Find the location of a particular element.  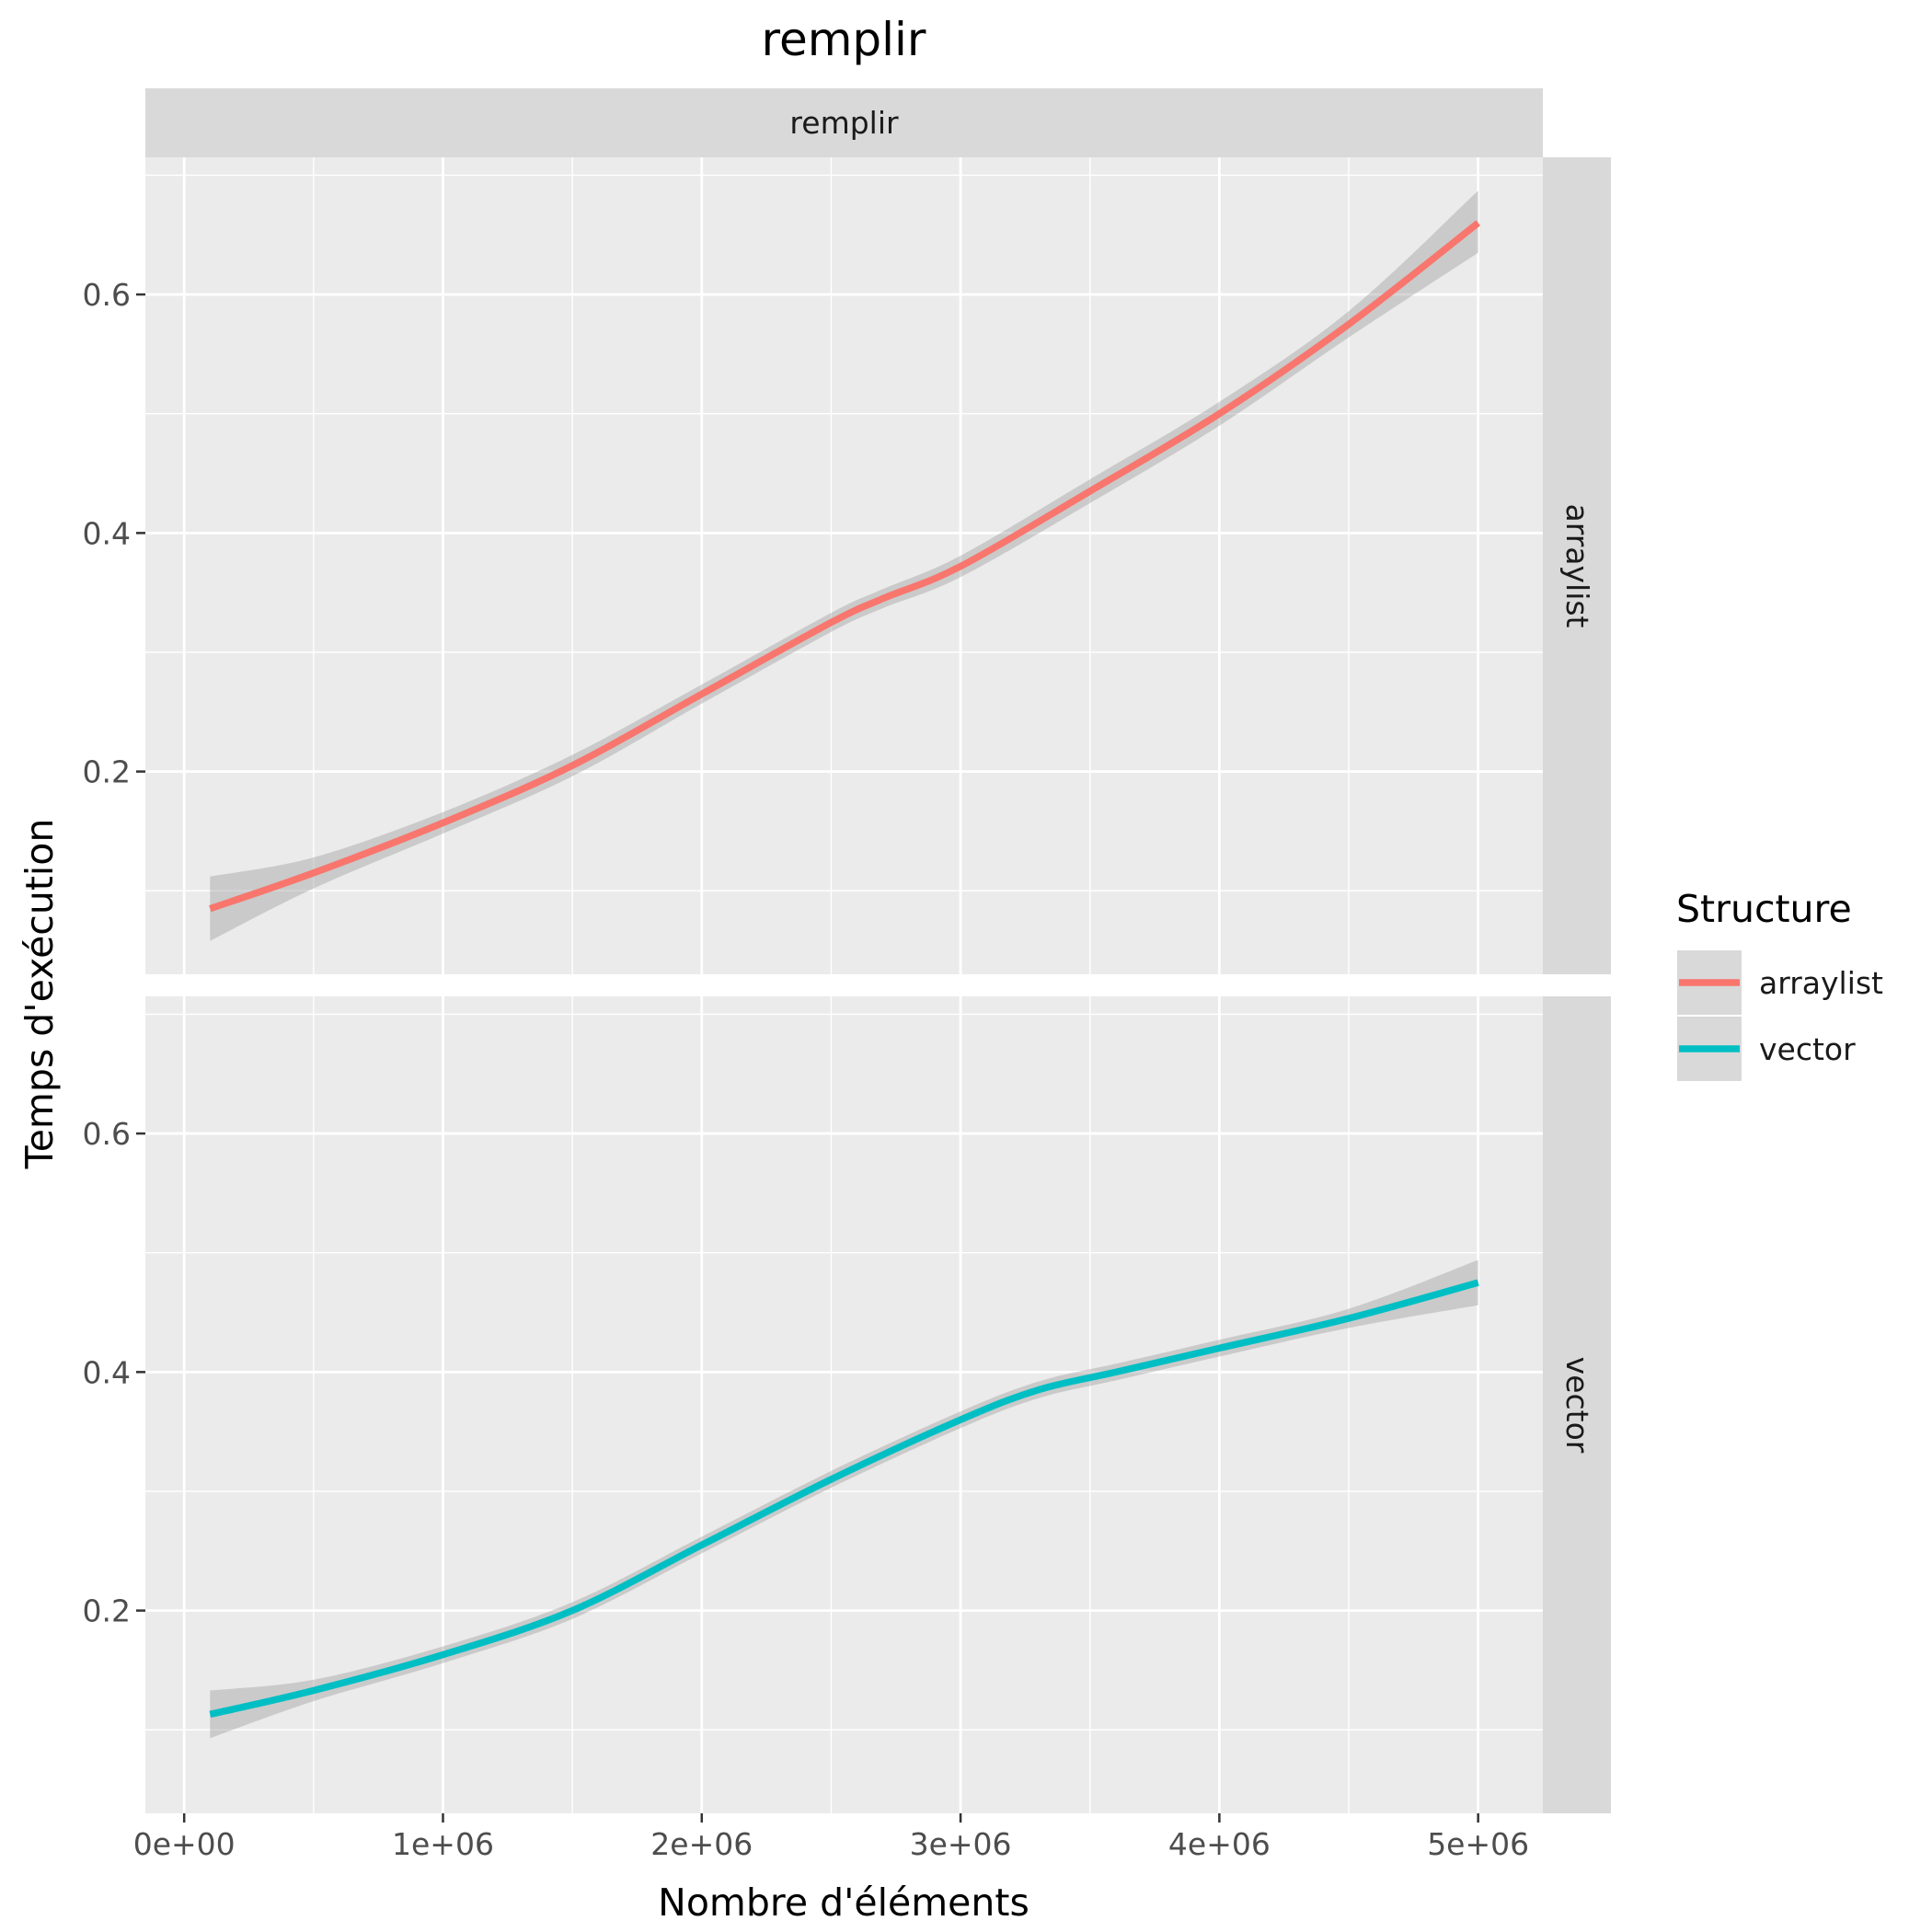

facet-strip-top-label: remplir is located at coordinates (844, 123).